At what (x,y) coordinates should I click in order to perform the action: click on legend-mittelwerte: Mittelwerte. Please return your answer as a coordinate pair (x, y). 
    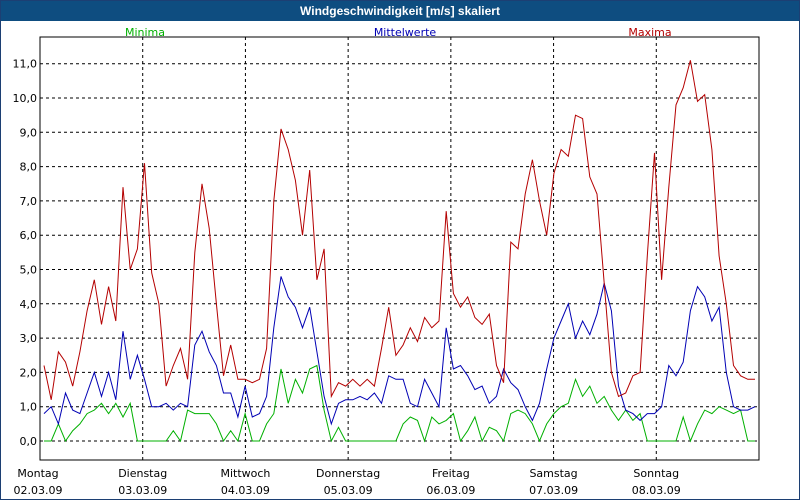
    Looking at the image, I should click on (405, 32).